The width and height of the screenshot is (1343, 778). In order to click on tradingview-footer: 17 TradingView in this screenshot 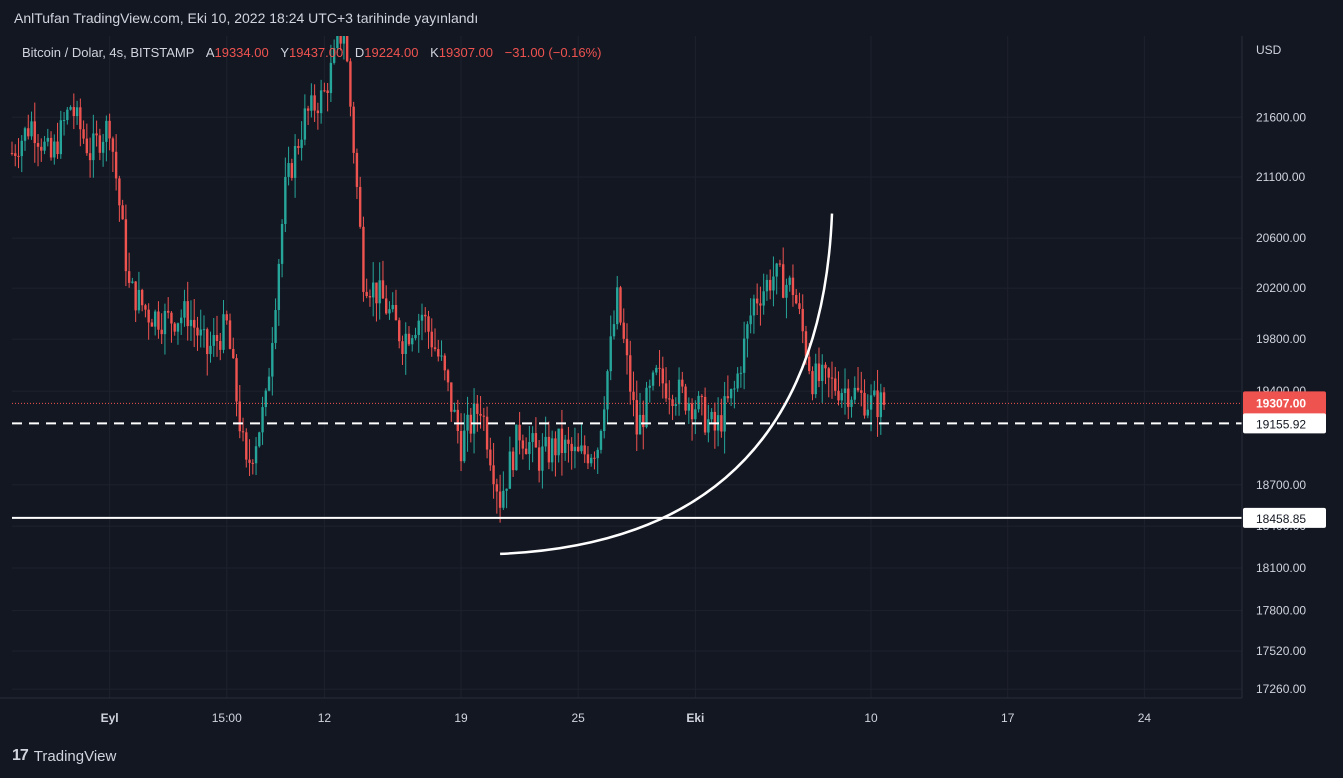, I will do `click(64, 756)`.